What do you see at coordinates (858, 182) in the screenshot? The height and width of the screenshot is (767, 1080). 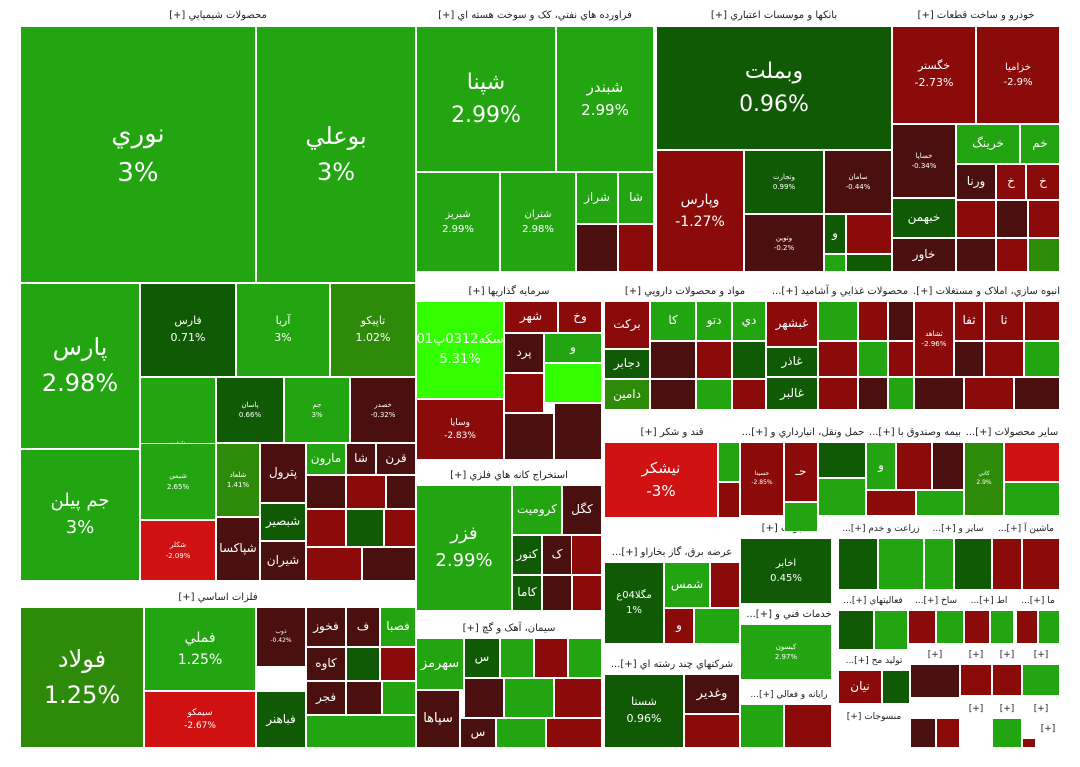 I see `stock-tile: سامان -0.44%` at bounding box center [858, 182].